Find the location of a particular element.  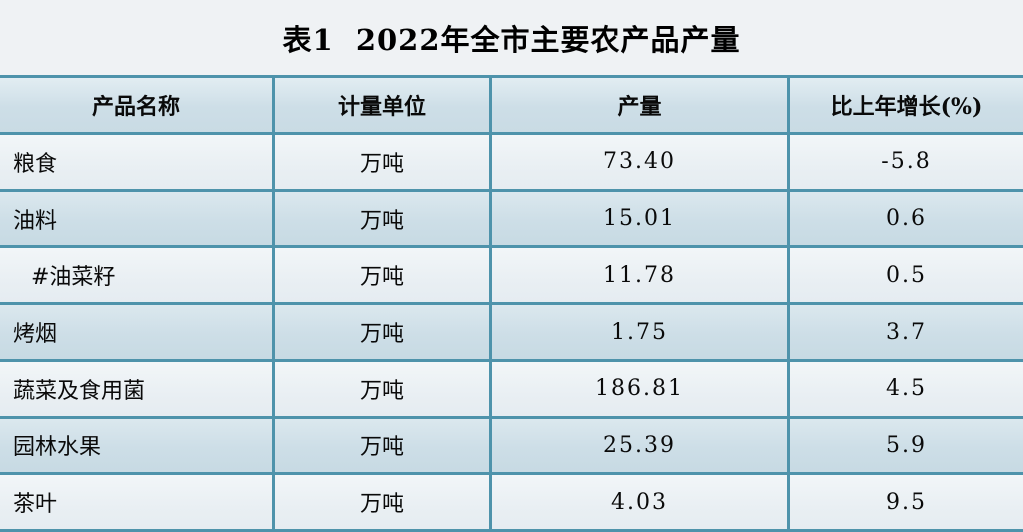

product-name-cell: 烤烟 is located at coordinates (35, 335).